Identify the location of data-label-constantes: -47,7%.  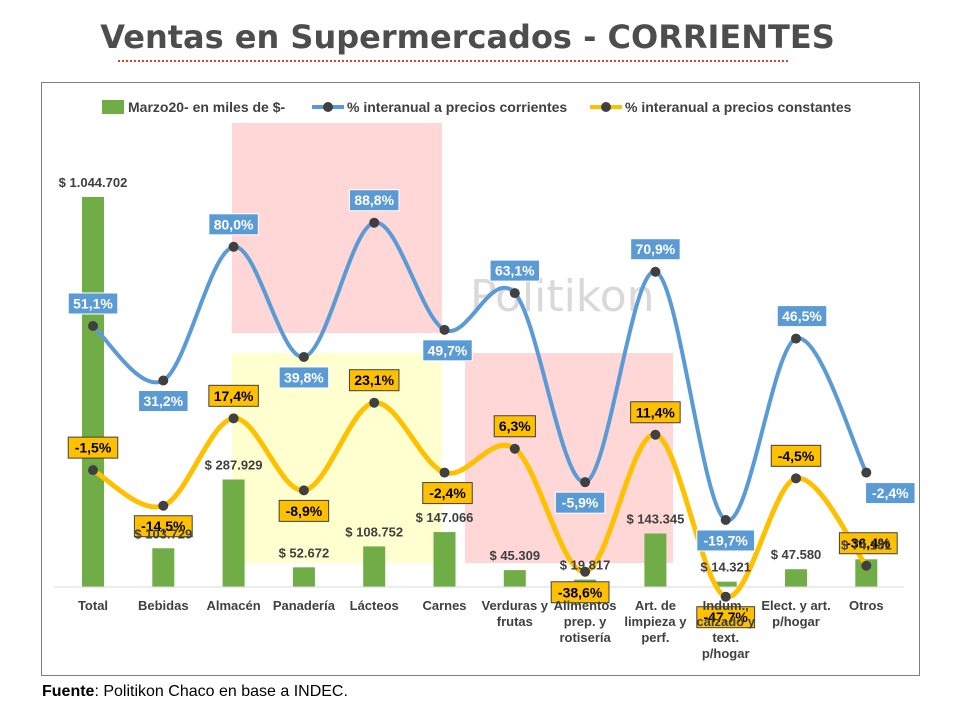
(726, 617).